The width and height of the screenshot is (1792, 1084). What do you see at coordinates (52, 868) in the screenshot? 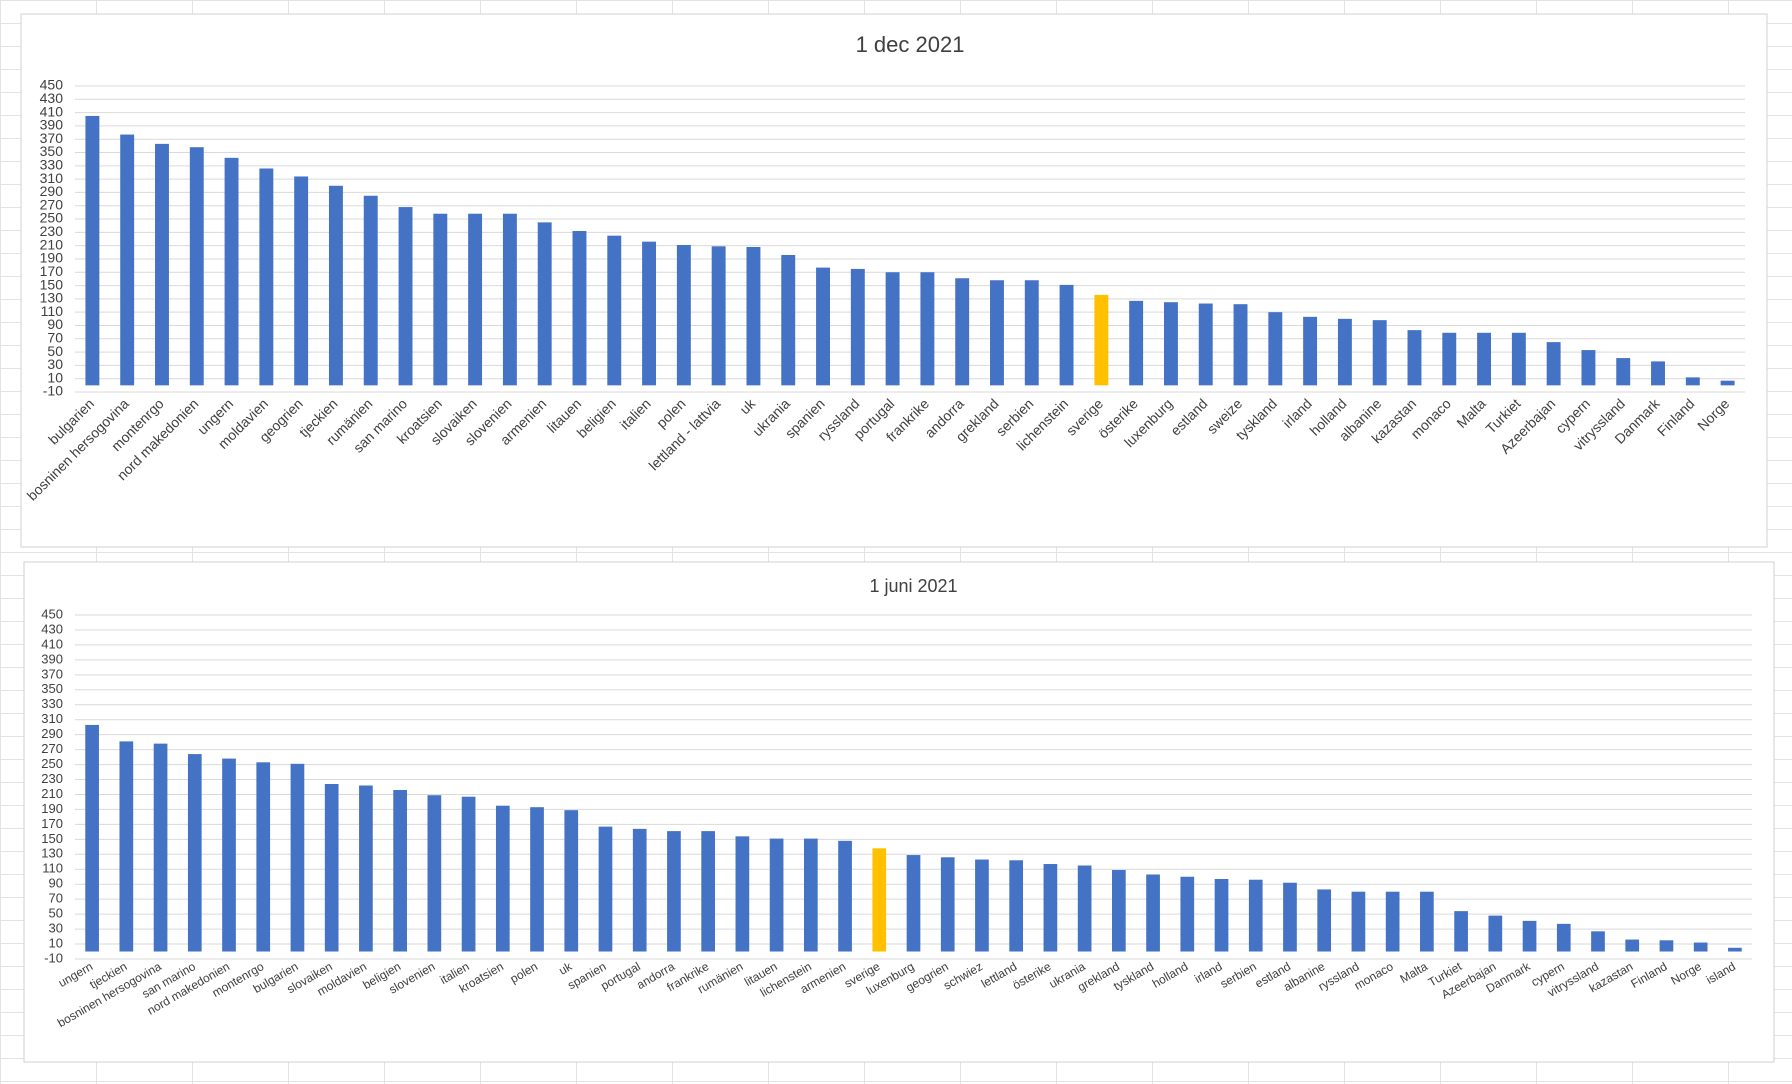
I see `y-tick-label: 110` at bounding box center [52, 868].